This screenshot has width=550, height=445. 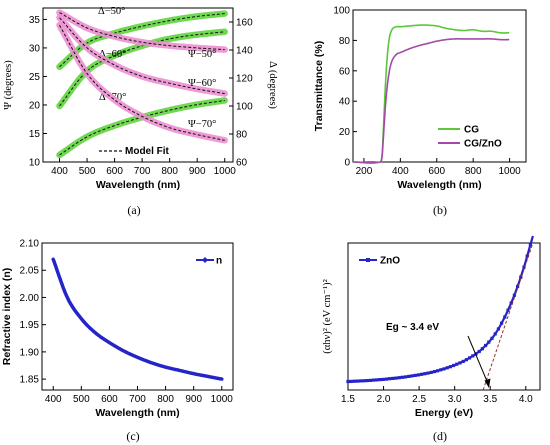 What do you see at coordinates (455, 399) in the screenshot?
I see `x-tick-label: 3.0` at bounding box center [455, 399].